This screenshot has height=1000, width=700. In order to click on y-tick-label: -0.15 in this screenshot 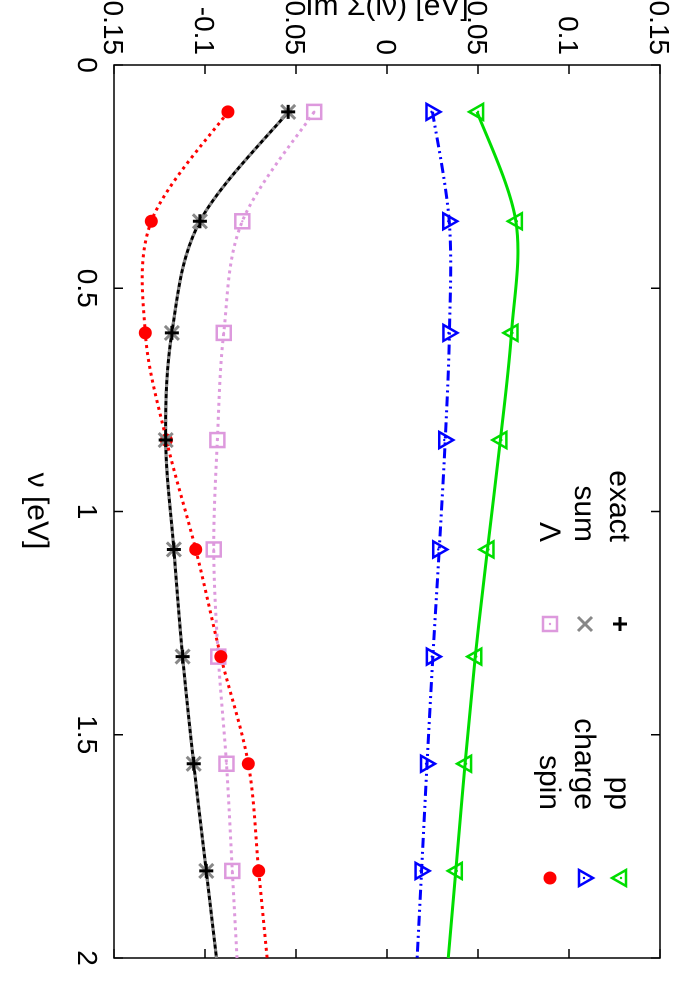, I will do `click(113, 27)`.